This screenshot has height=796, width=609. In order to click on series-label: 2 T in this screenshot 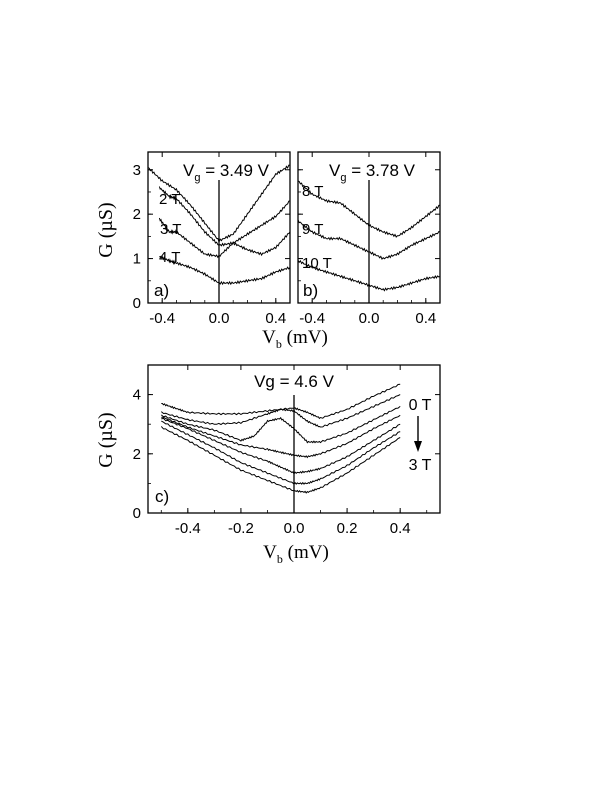, I will do `click(169, 199)`.